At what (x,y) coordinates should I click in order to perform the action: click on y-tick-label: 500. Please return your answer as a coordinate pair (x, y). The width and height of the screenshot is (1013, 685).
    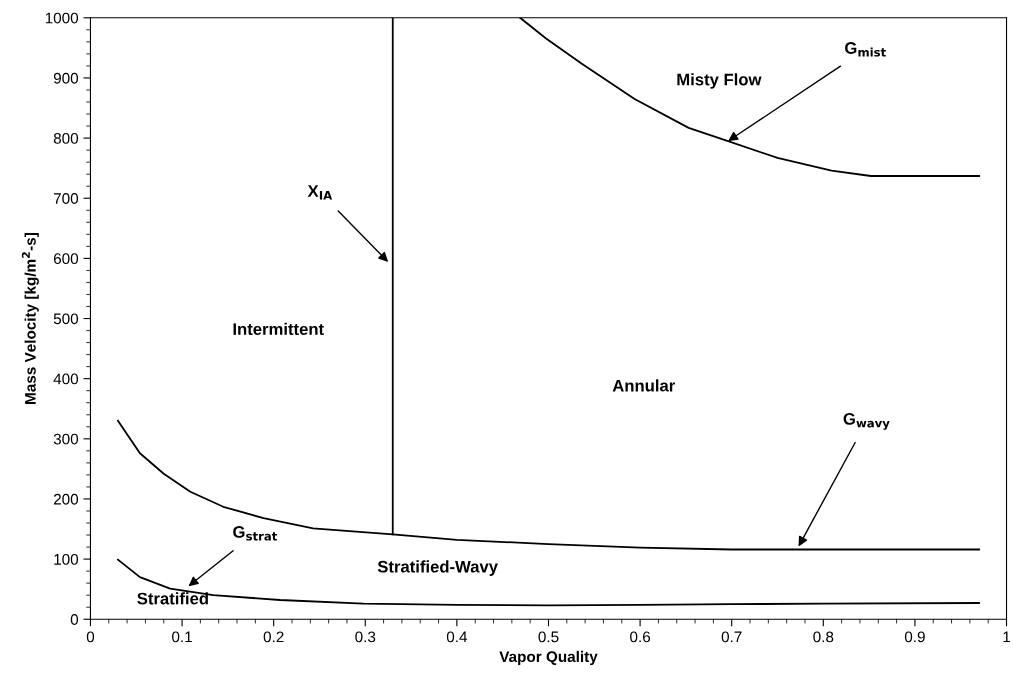
    Looking at the image, I should click on (66, 319).